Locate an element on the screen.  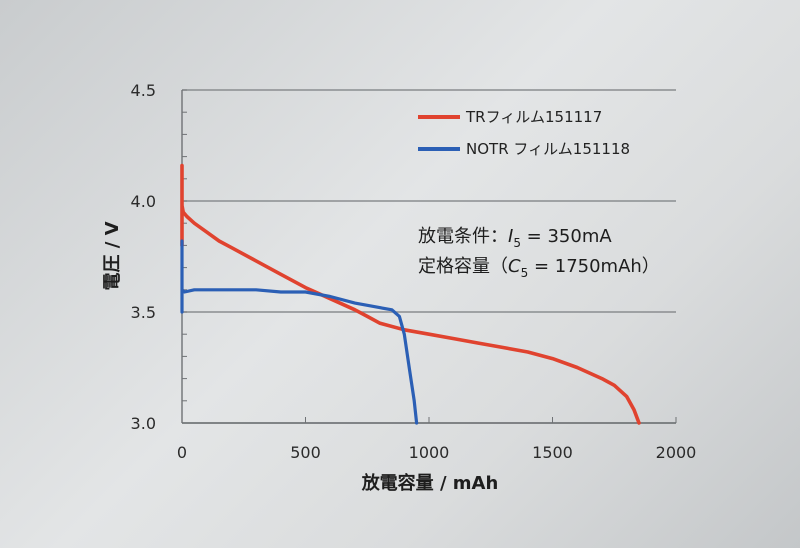
y-tick-label: 3.5 is located at coordinates (143, 312).